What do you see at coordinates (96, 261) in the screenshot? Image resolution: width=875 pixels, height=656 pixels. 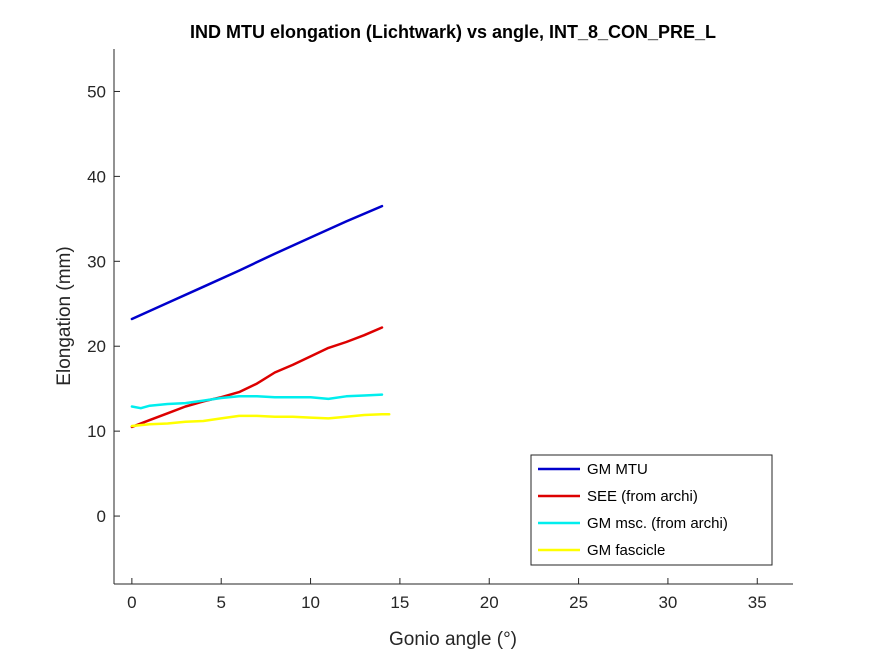 I see `y-tick-label: 30` at bounding box center [96, 261].